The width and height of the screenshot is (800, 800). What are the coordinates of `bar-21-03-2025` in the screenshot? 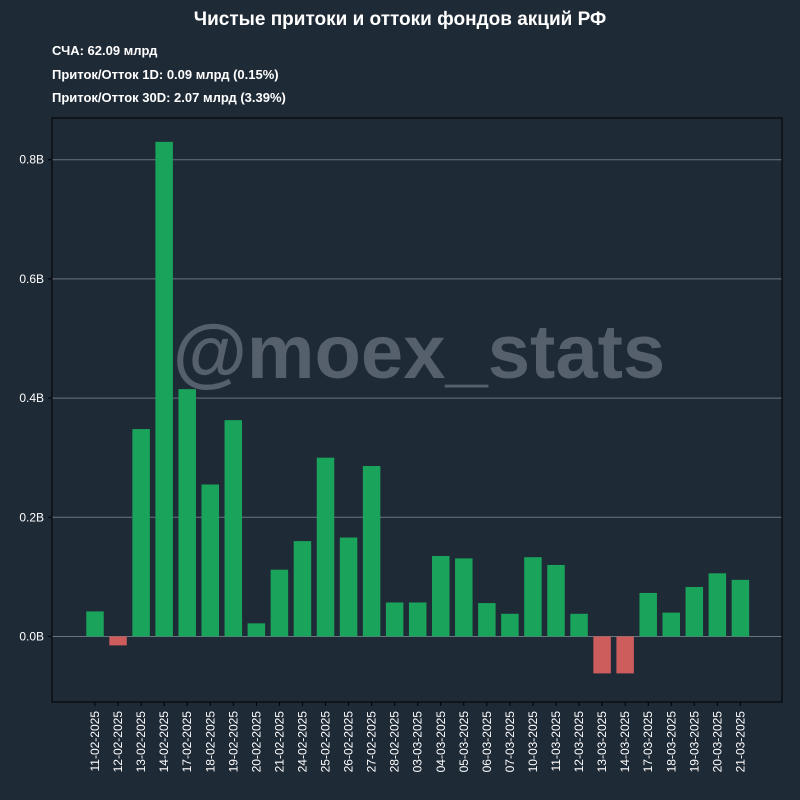 It's located at (740, 608).